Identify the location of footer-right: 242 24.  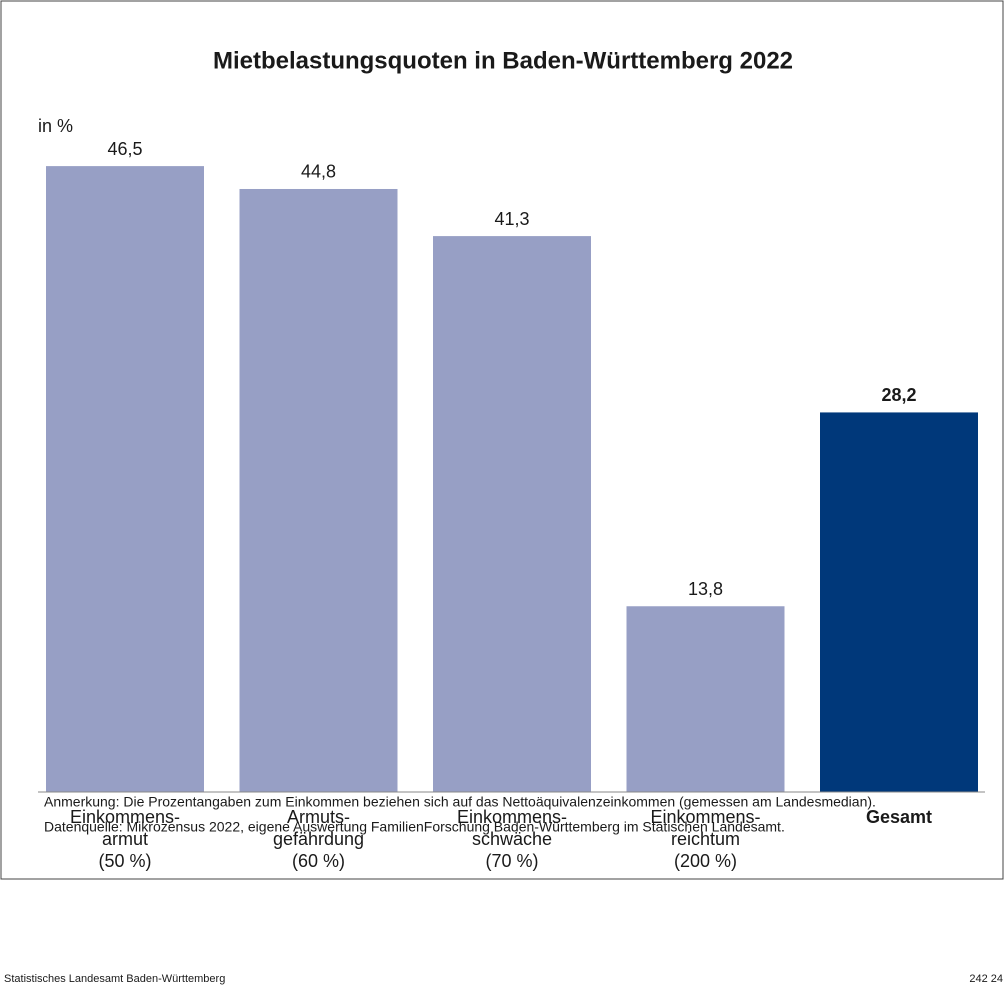
(986, 979).